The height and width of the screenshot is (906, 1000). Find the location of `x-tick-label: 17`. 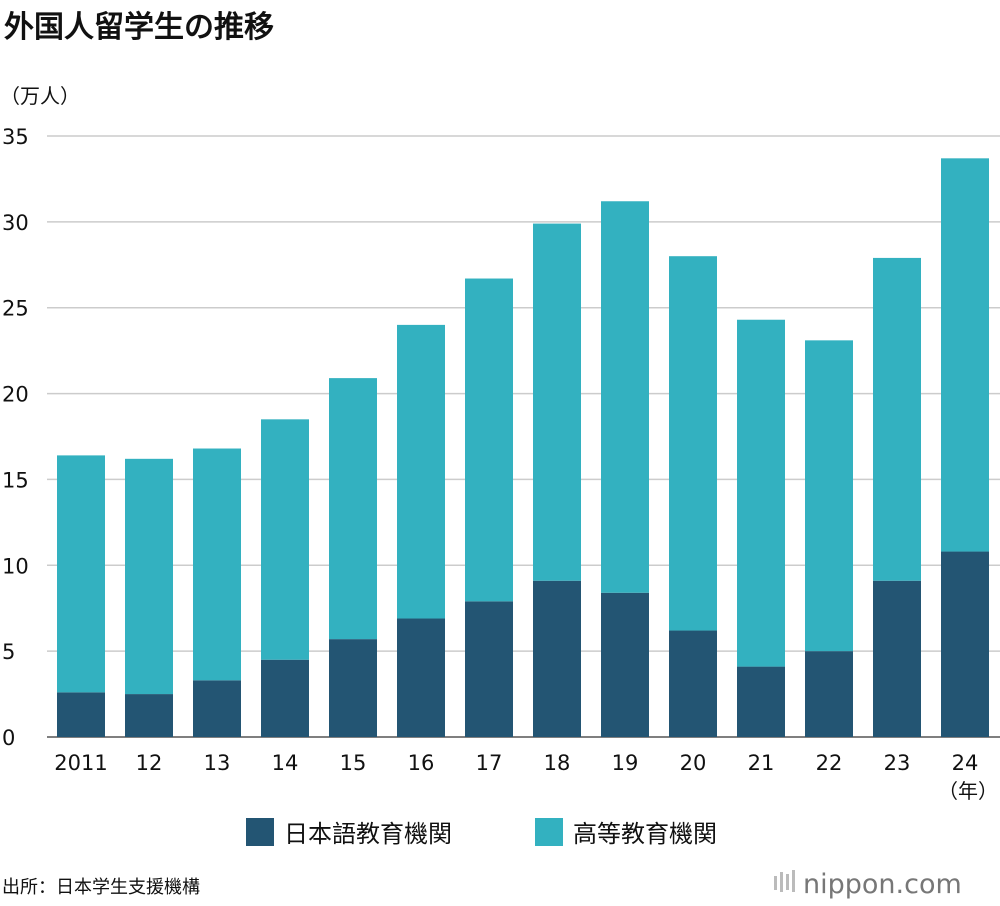

x-tick-label: 17 is located at coordinates (489, 763).